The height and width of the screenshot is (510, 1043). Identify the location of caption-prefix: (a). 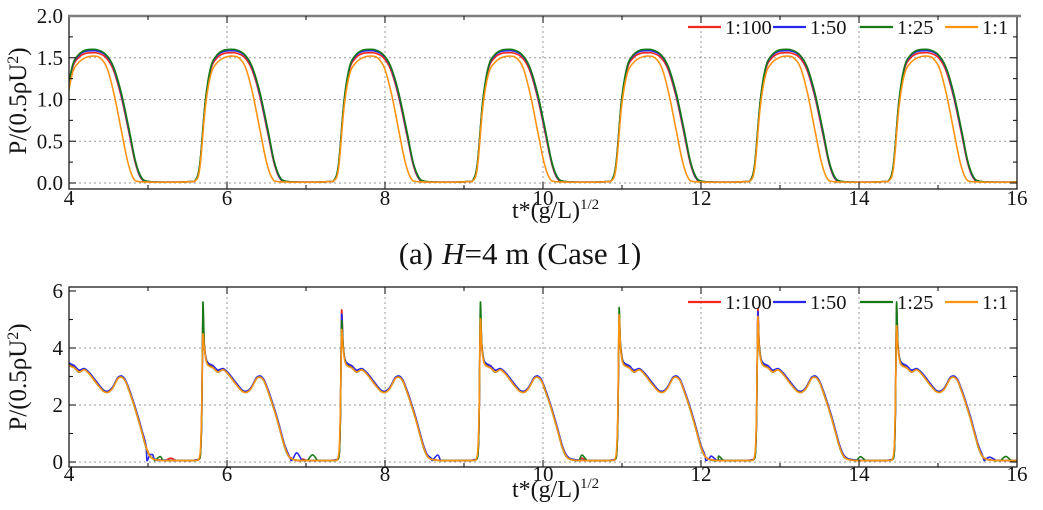
(416, 253).